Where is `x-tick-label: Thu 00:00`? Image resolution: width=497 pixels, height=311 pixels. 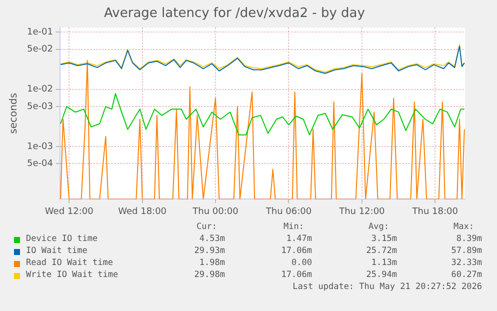 x-tick-label: Thu 00:00 is located at coordinates (215, 211).